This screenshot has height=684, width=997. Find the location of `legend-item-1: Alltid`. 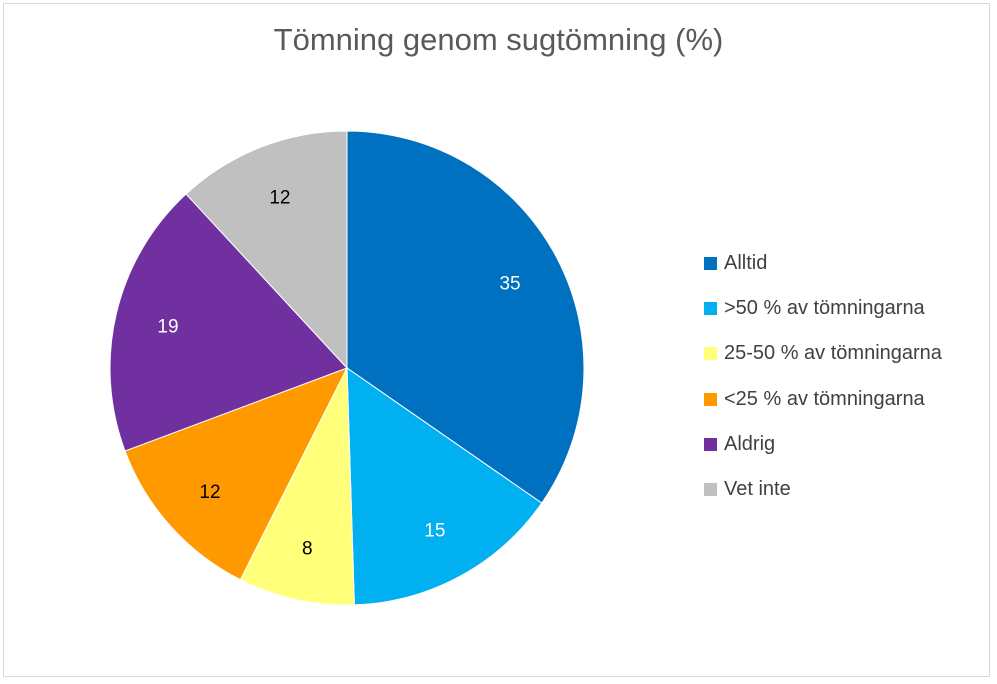

legend-item-1: Alltid is located at coordinates (823, 263).